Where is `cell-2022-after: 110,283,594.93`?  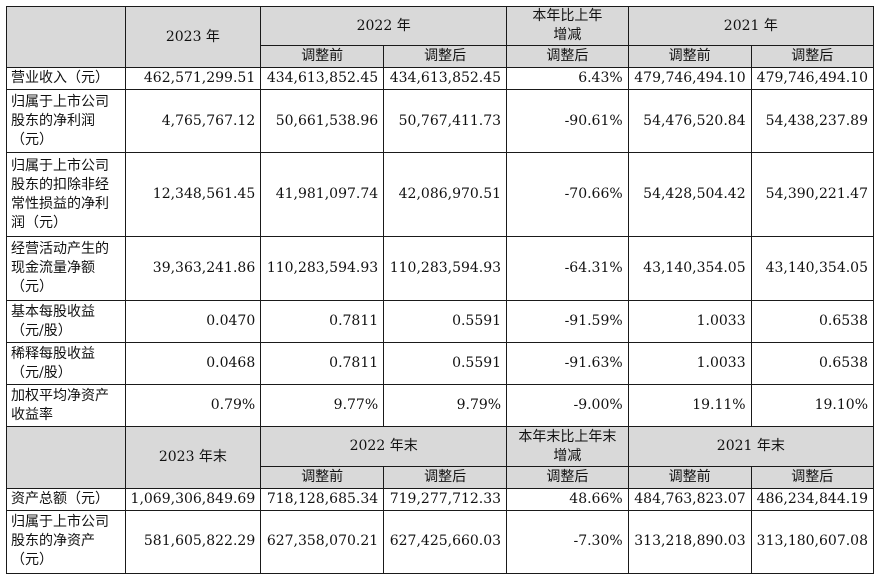 cell-2022-after: 110,283,594.93 is located at coordinates (445, 268).